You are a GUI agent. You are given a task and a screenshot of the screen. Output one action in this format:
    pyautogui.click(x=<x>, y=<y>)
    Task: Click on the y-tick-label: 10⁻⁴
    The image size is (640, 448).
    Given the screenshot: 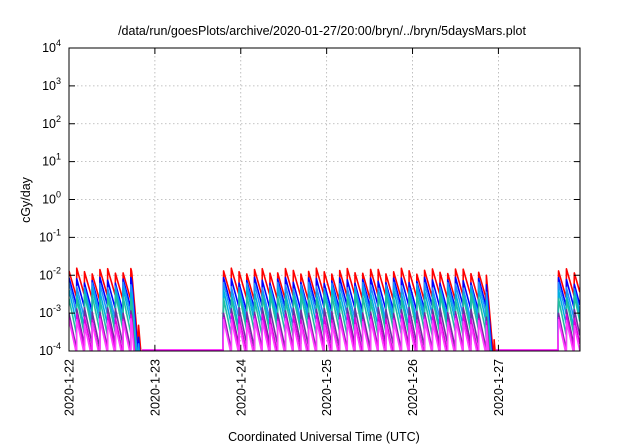 What is the action you would take?
    pyautogui.click(x=50, y=349)
    